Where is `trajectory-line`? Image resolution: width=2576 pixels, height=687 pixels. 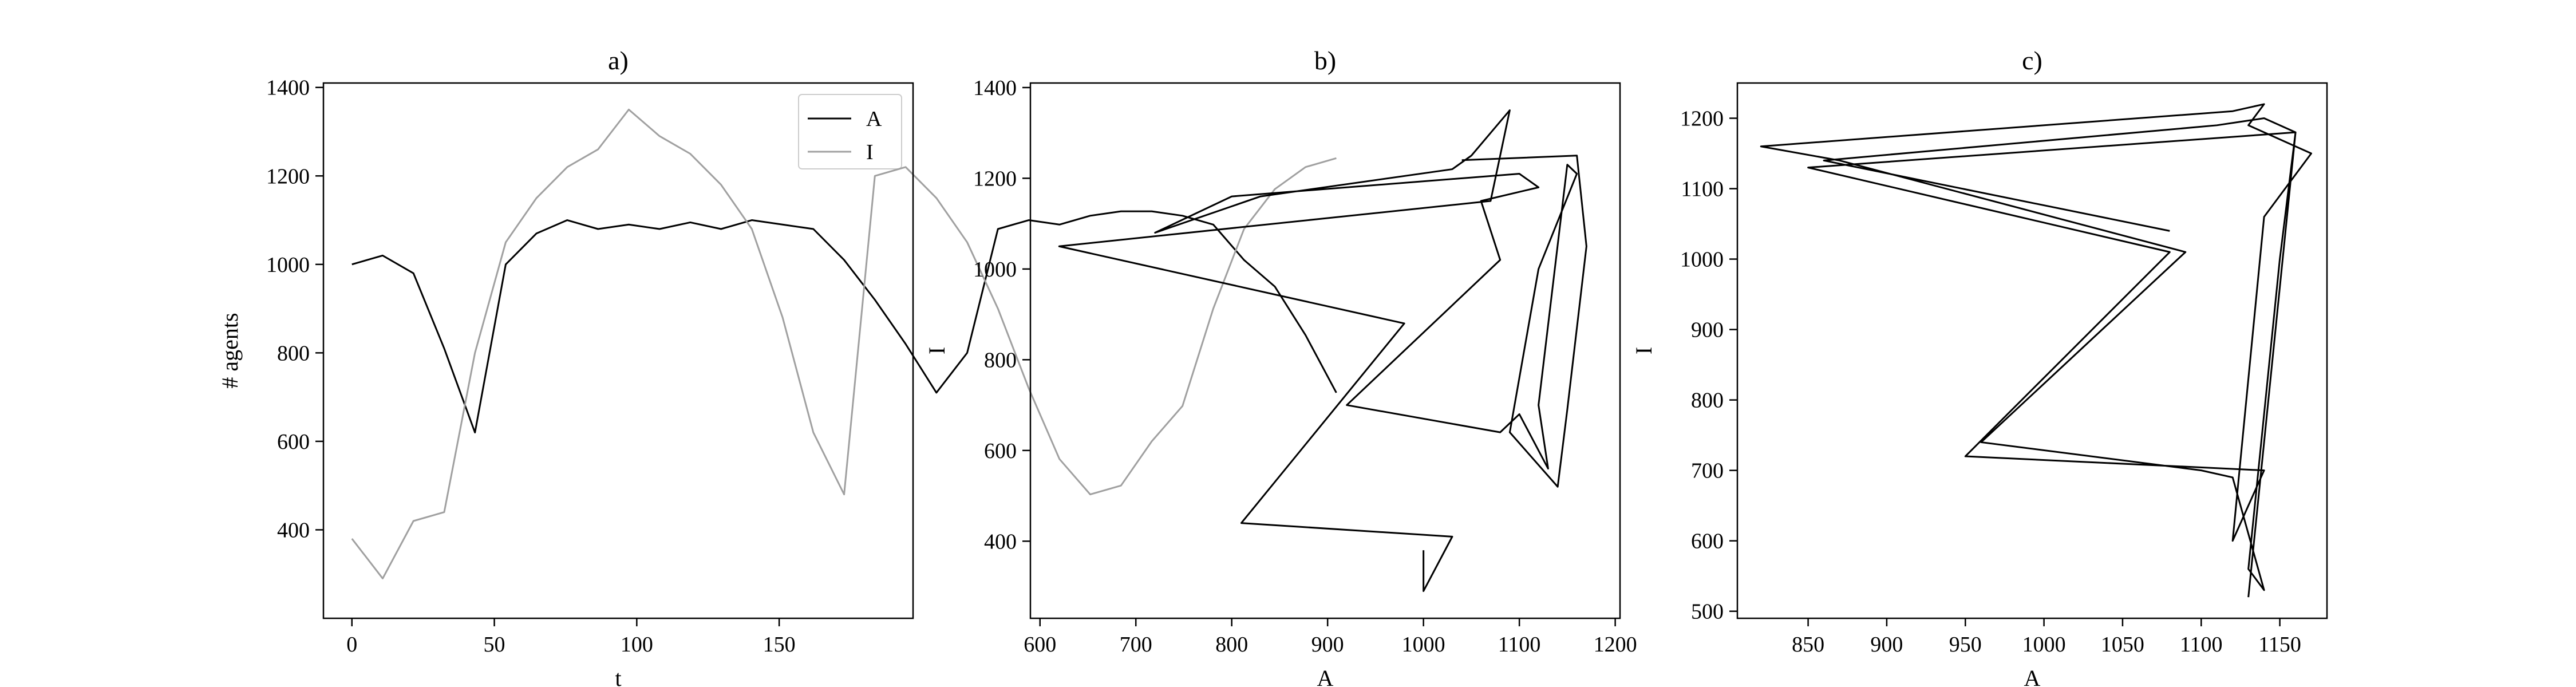 trajectory-line is located at coordinates (1322, 350).